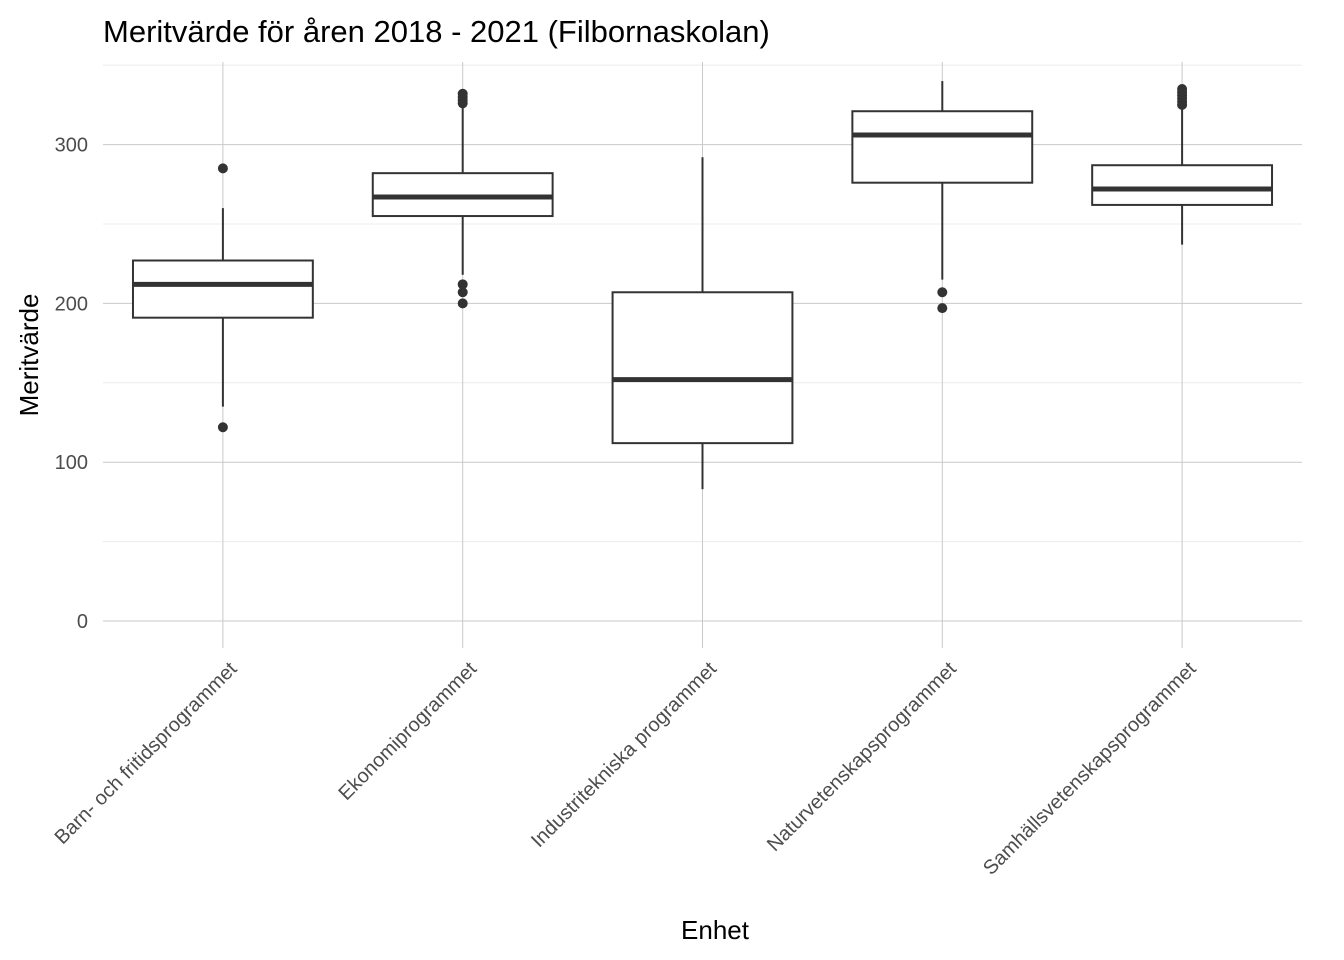 Image resolution: width=1344 pixels, height=960 pixels. What do you see at coordinates (71, 384) in the screenshot?
I see `y-axis-ticks: 0 100 200 300` at bounding box center [71, 384].